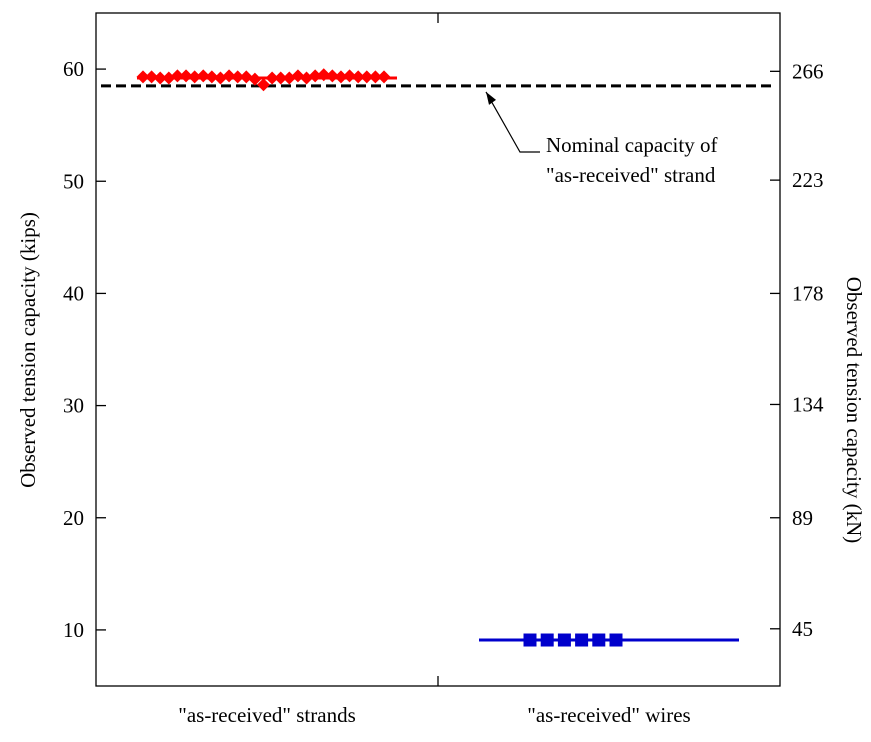 This screenshot has width=871, height=742. What do you see at coordinates (608, 715) in the screenshot?
I see `category-label-1: "as-received" wires` at bounding box center [608, 715].